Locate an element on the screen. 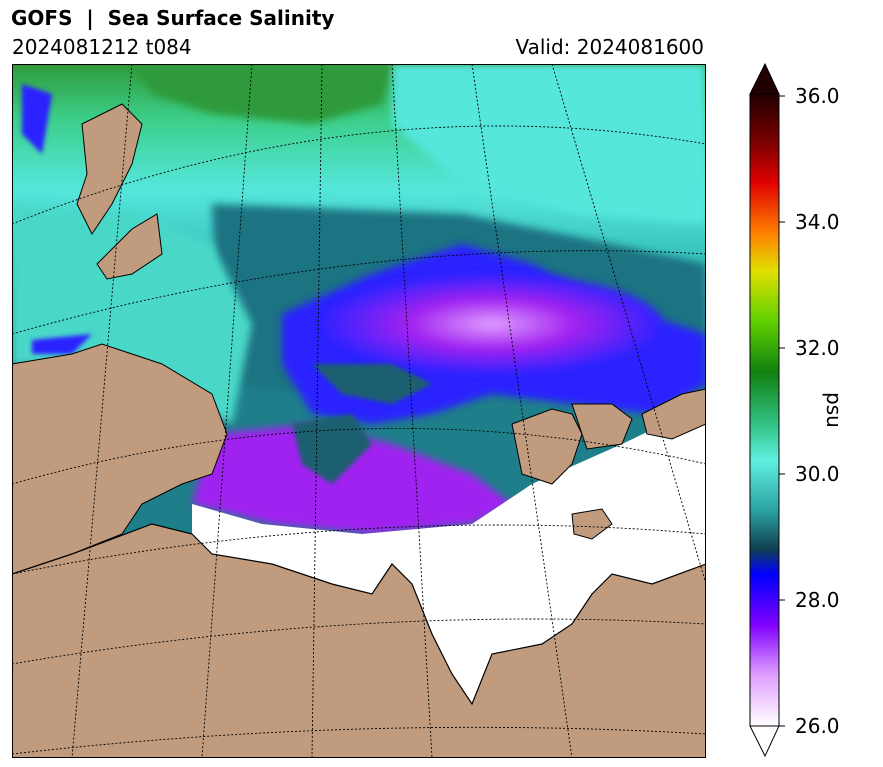  run-label: 2024081212 t084 is located at coordinates (102, 47).